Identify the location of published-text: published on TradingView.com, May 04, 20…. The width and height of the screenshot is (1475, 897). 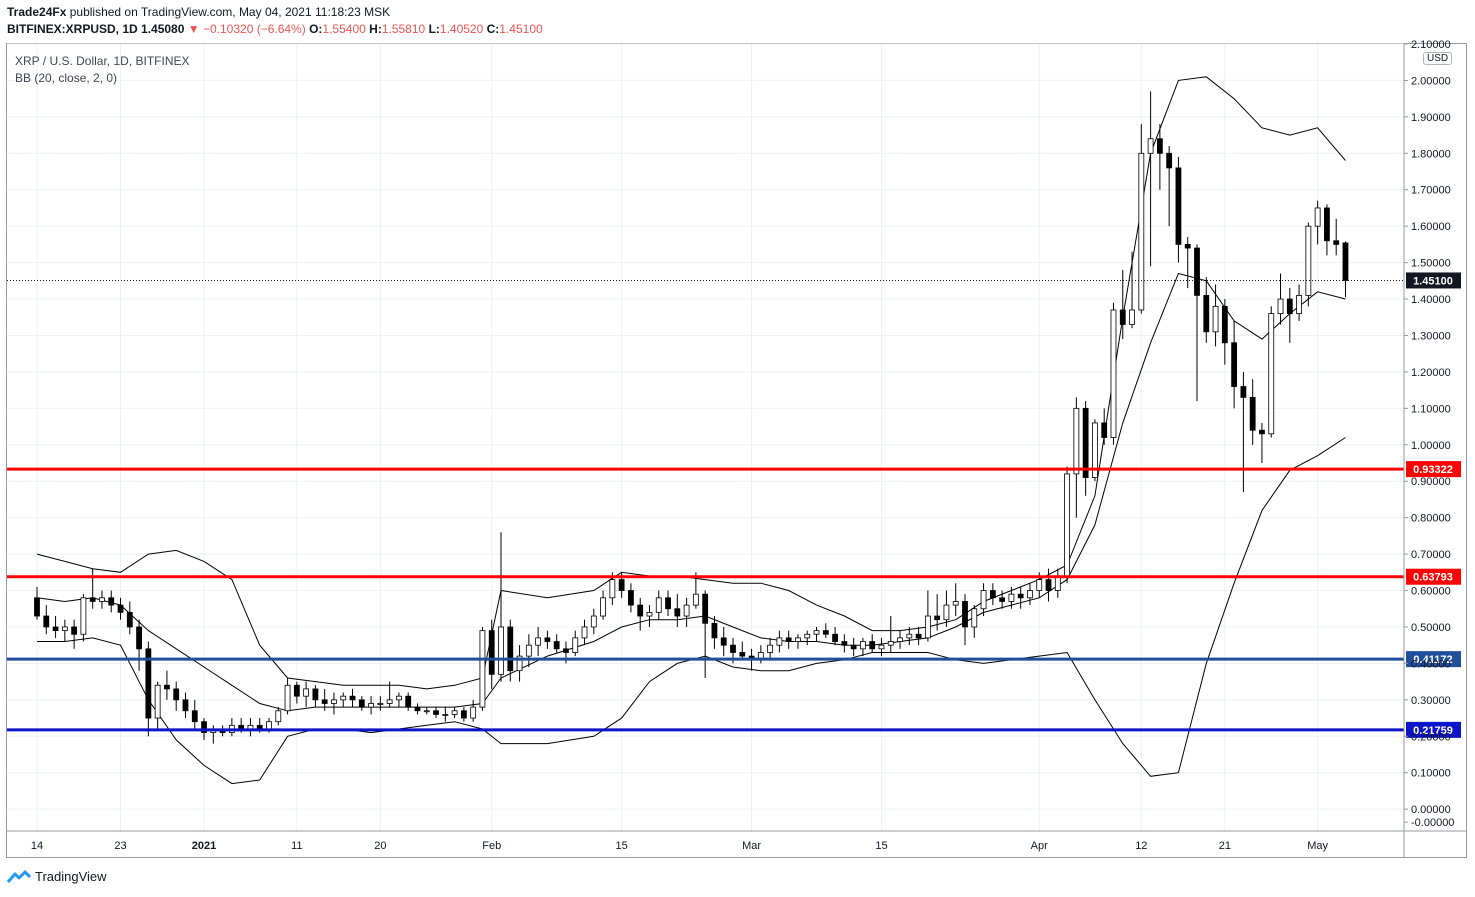
(230, 12).